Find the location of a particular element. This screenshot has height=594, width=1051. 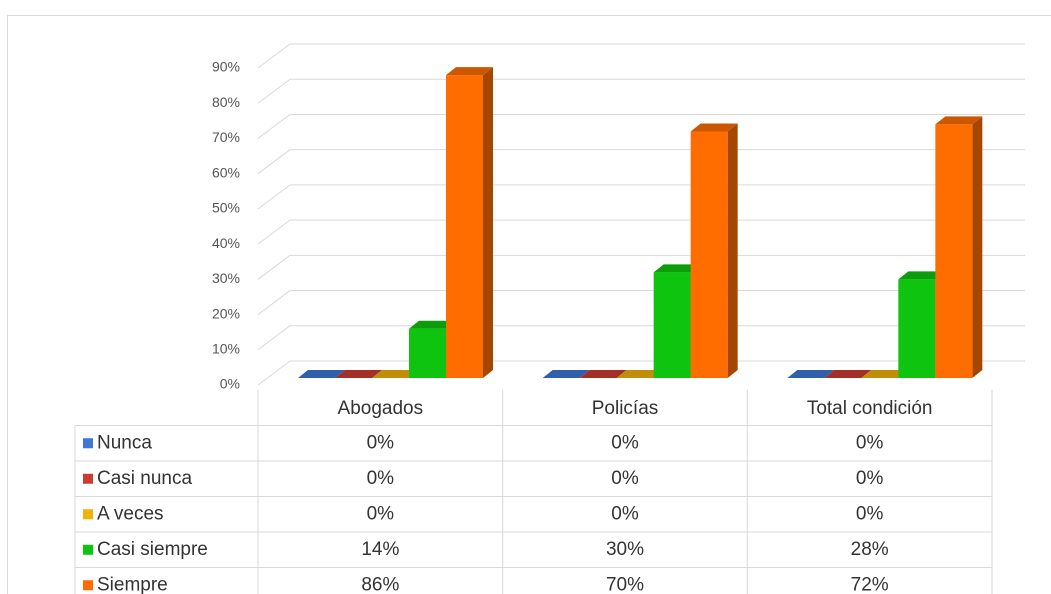

y-tick-label: 60% is located at coordinates (226, 172).